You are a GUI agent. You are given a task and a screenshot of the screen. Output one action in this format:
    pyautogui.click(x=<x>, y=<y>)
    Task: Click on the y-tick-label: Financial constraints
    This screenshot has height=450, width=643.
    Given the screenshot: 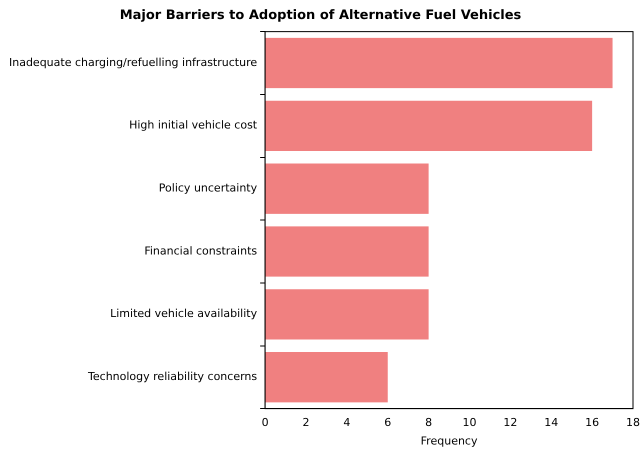 What is the action you would take?
    pyautogui.click(x=201, y=251)
    